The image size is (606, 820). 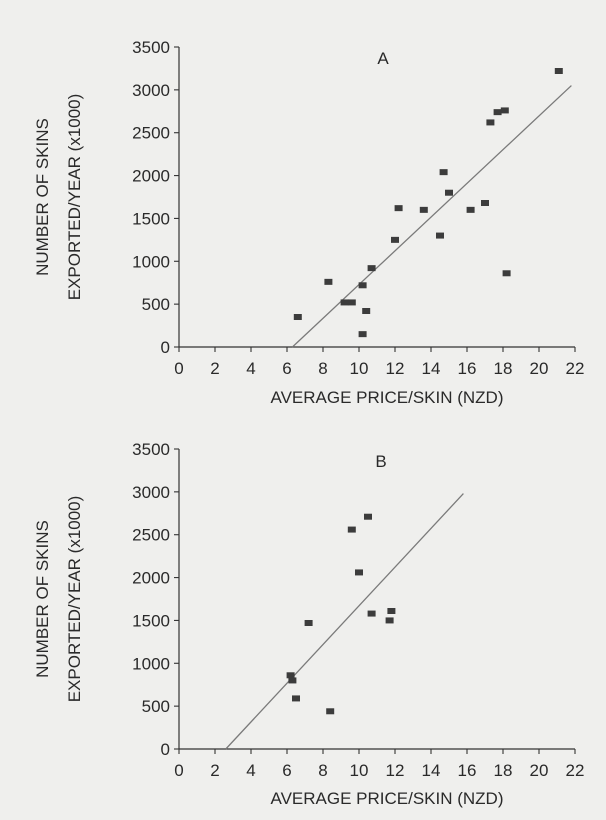 I want to click on panel-label: B, so click(x=380, y=461).